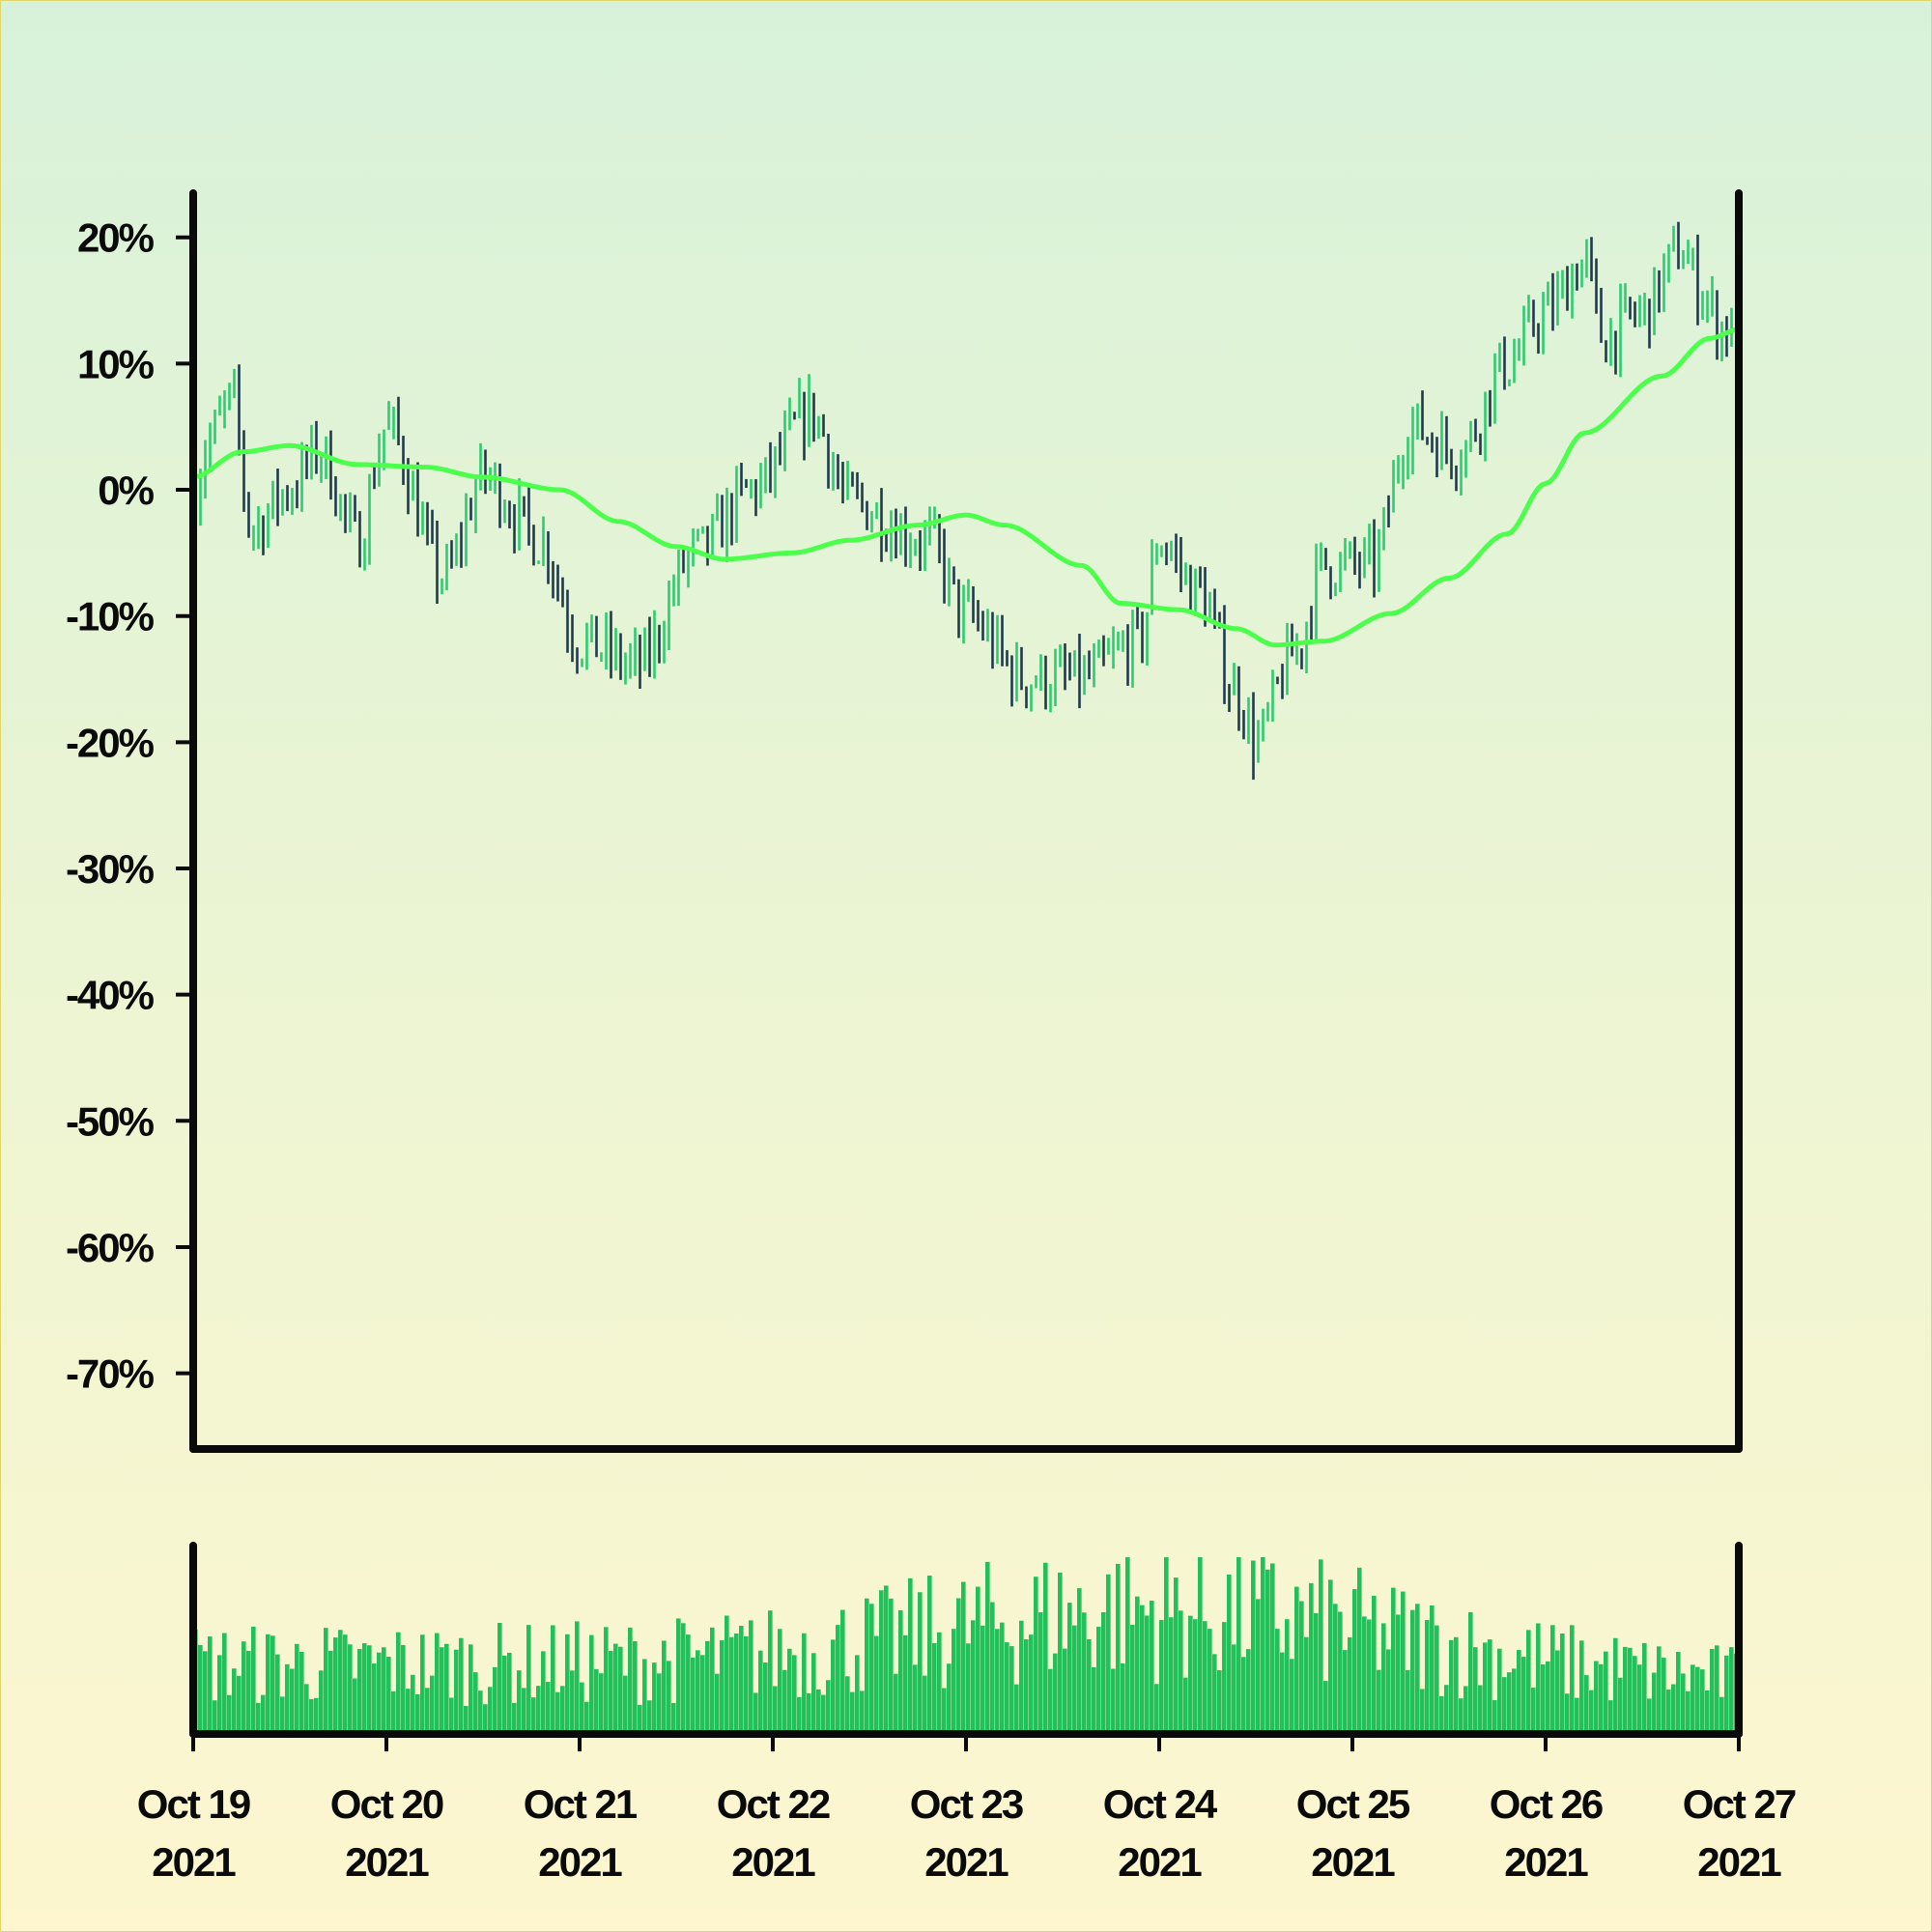  Describe the element at coordinates (110, 1247) in the screenshot. I see `y-tick-label: -60%` at that location.